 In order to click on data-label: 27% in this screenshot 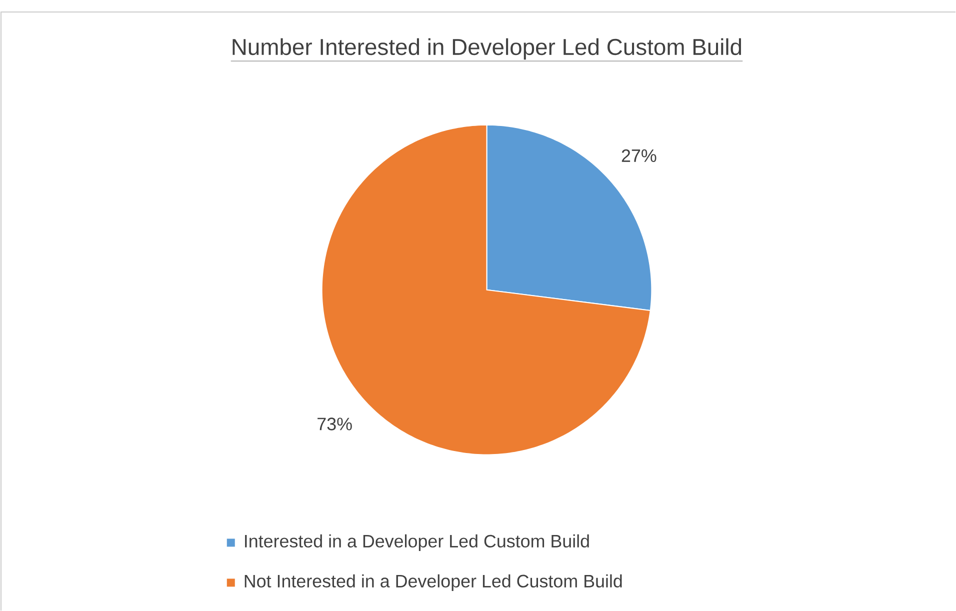, I will do `click(639, 155)`.